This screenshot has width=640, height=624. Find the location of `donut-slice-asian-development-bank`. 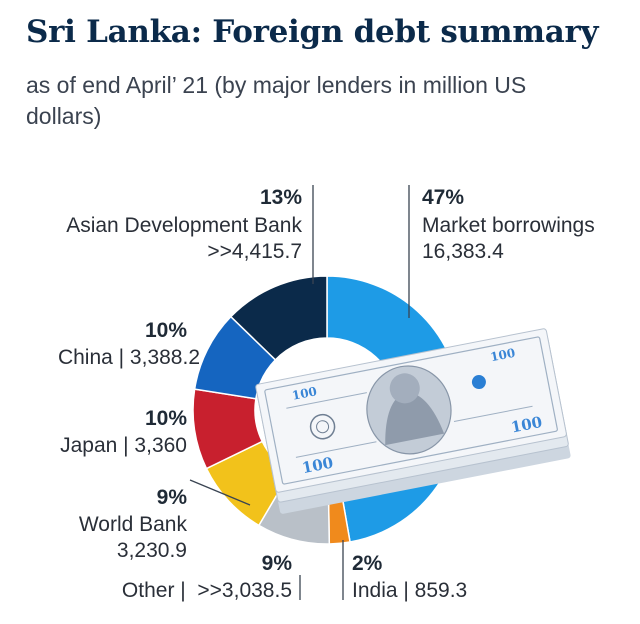

donut-slice-asian-development-bank is located at coordinates (278, 318).